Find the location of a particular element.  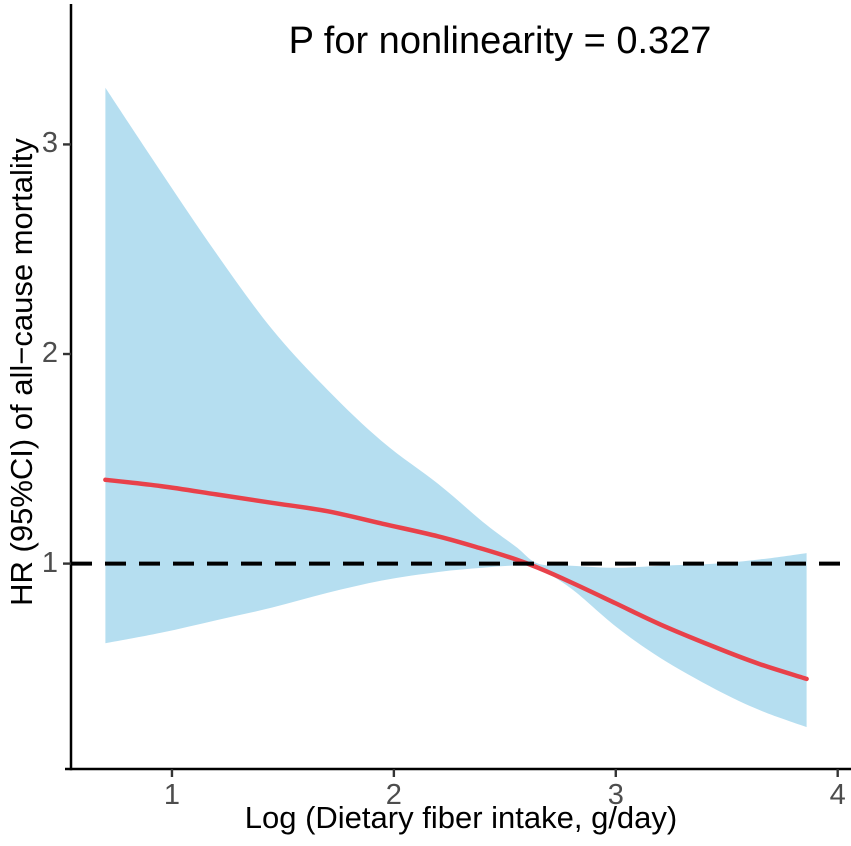

x-tick-label: 2 is located at coordinates (393, 795).